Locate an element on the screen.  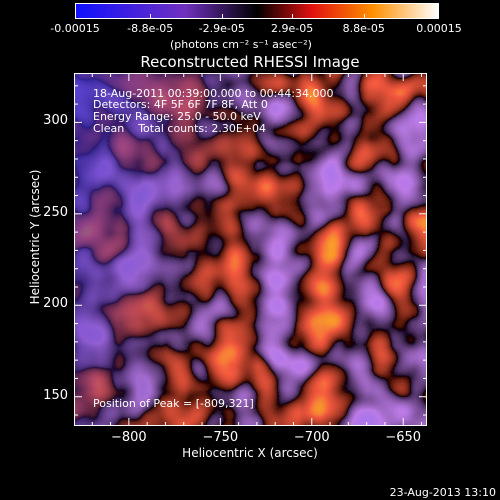
x-tick-label: −750 is located at coordinates (220, 437).